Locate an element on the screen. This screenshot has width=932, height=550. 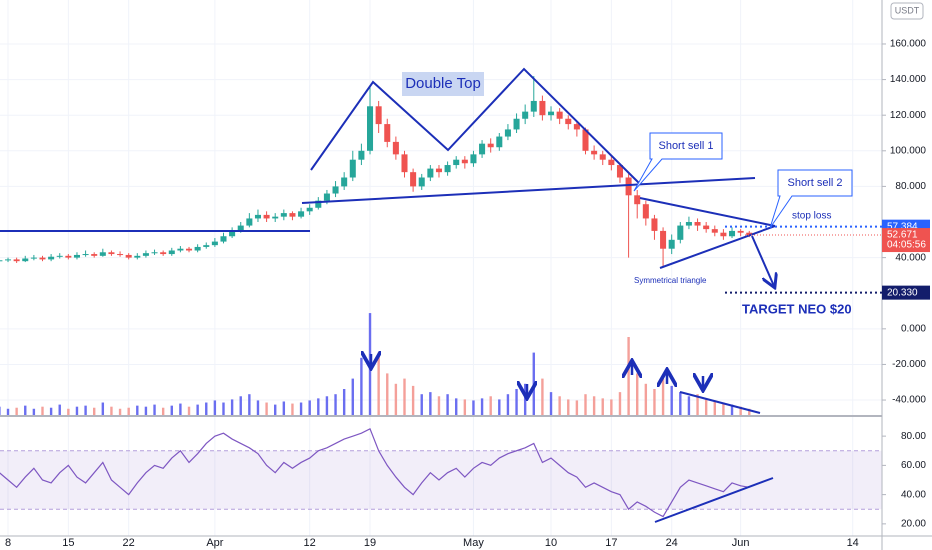
x-tick-label: Apr is located at coordinates (214, 543).